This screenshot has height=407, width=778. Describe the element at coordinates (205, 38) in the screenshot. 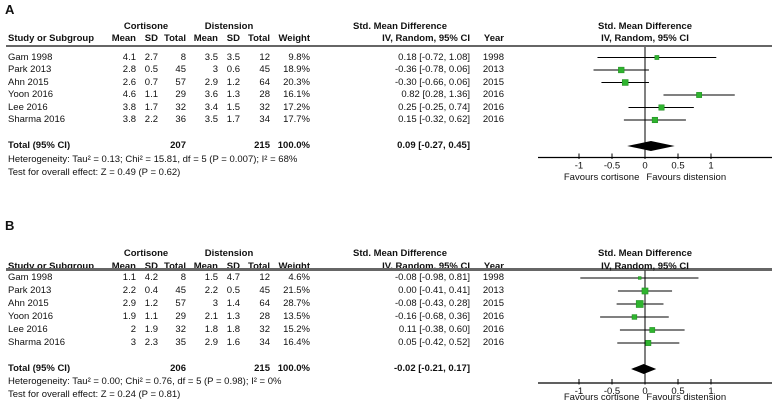

I see `col-header-mean2: Mean` at that location.